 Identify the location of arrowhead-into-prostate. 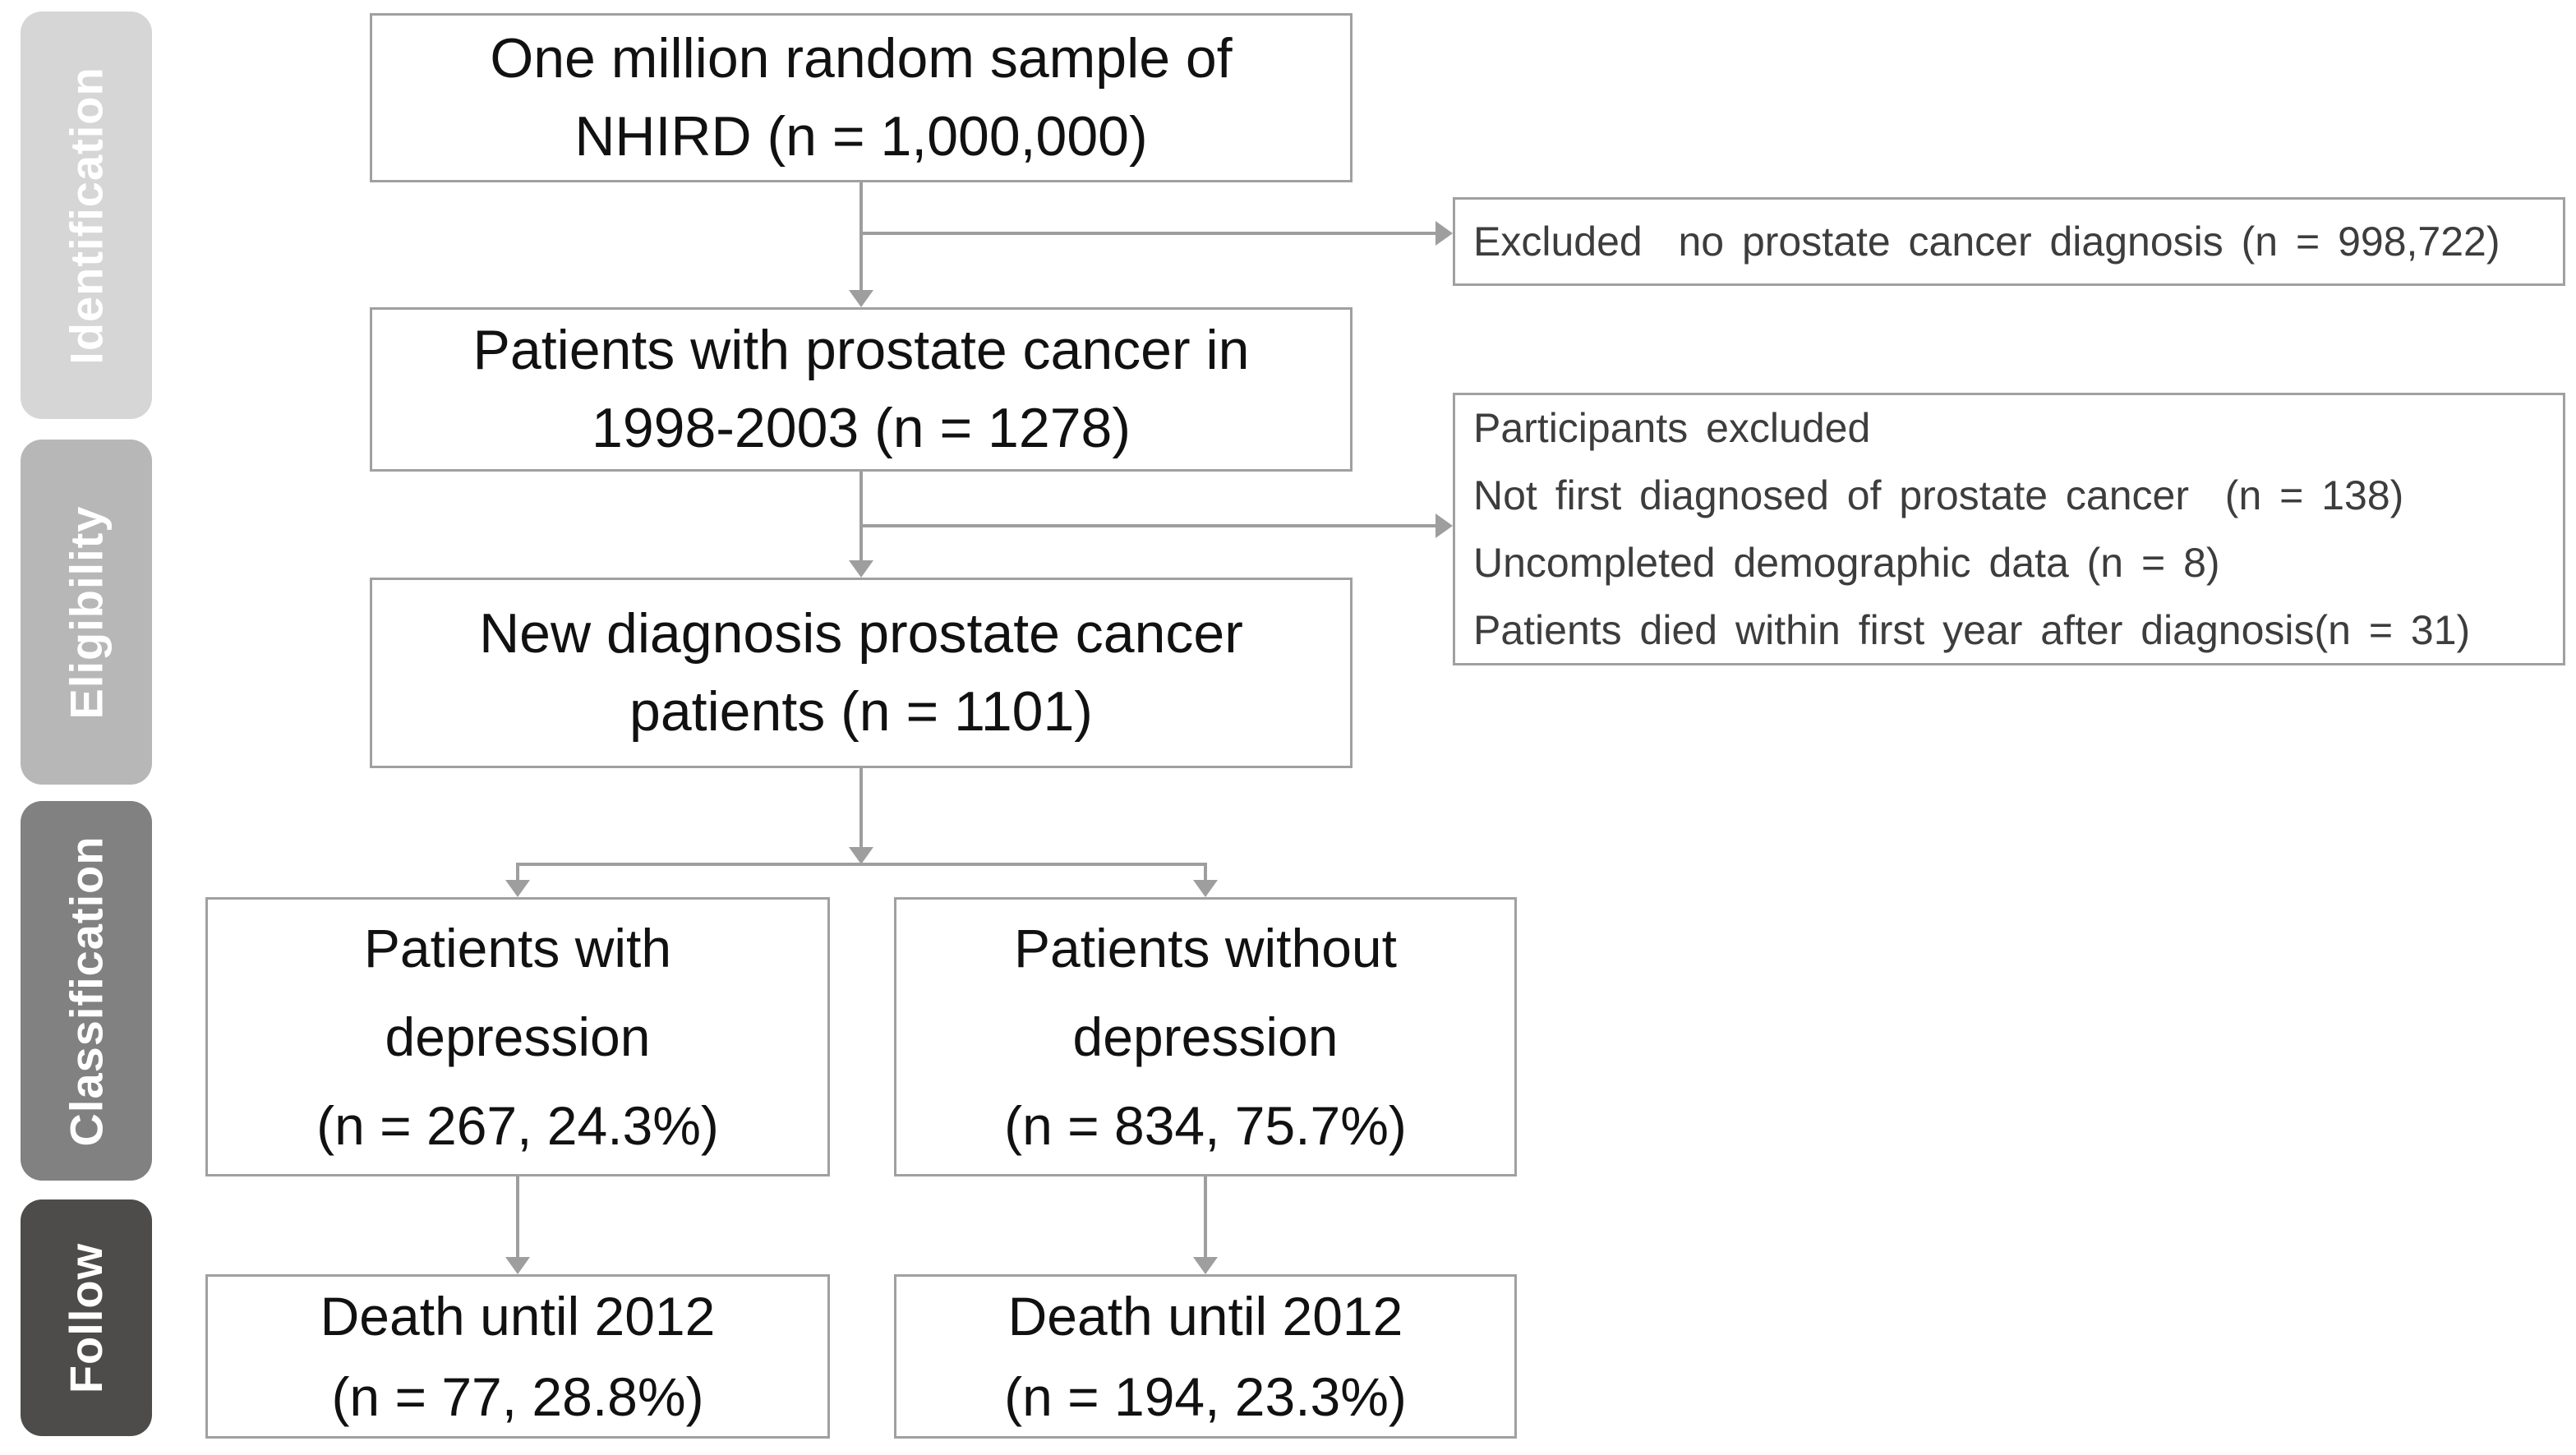
(861, 298).